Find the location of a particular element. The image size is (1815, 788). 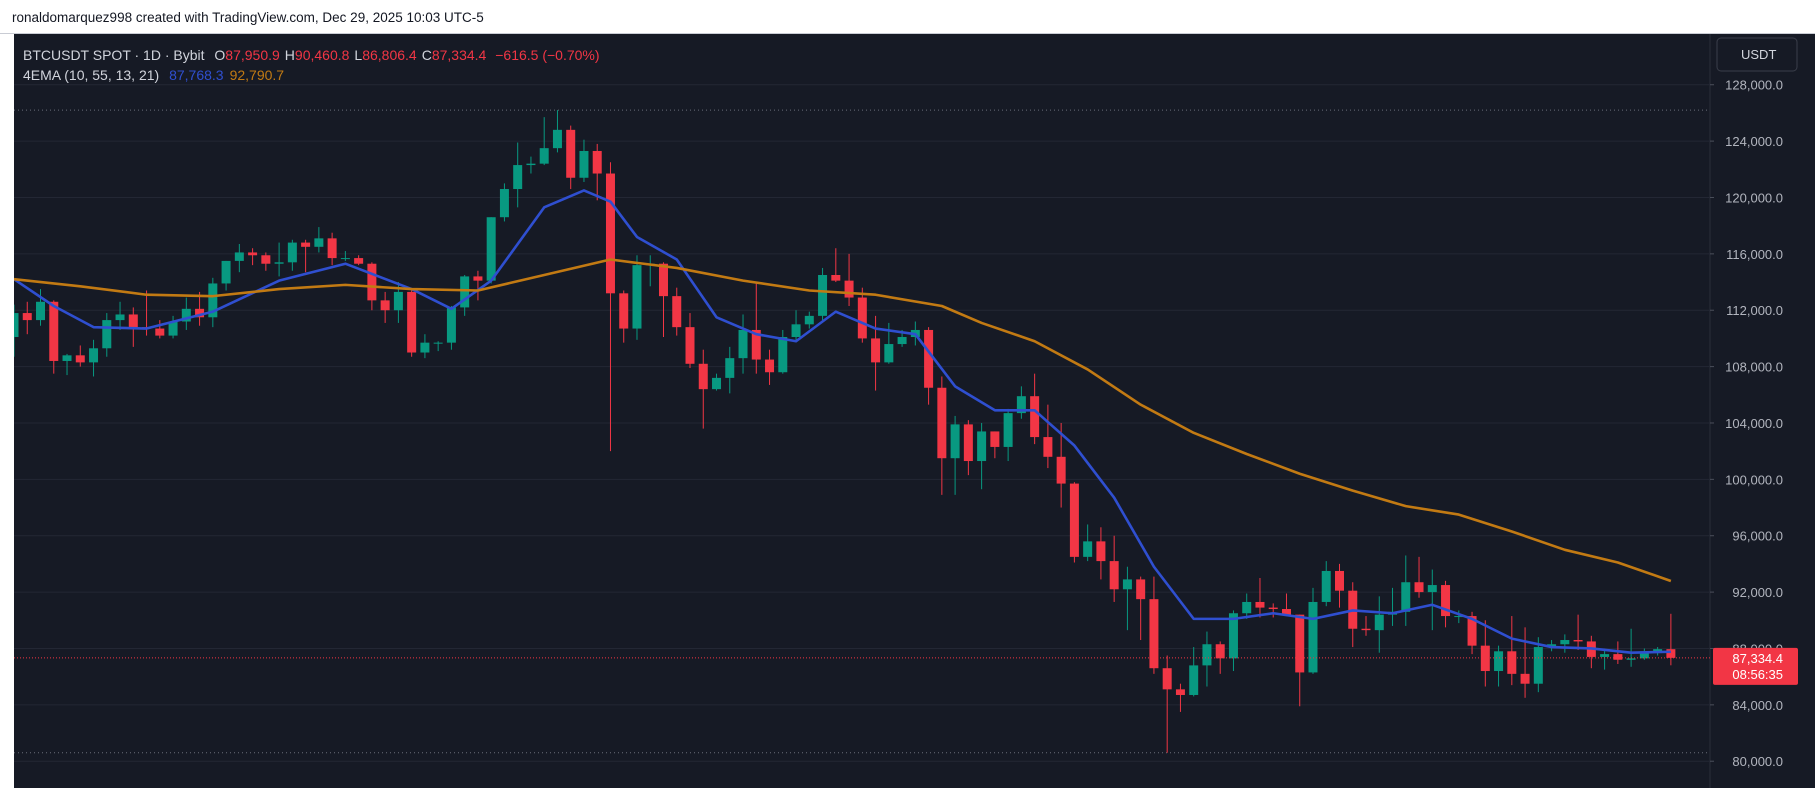

ohlc-letter: H is located at coordinates (289, 55).